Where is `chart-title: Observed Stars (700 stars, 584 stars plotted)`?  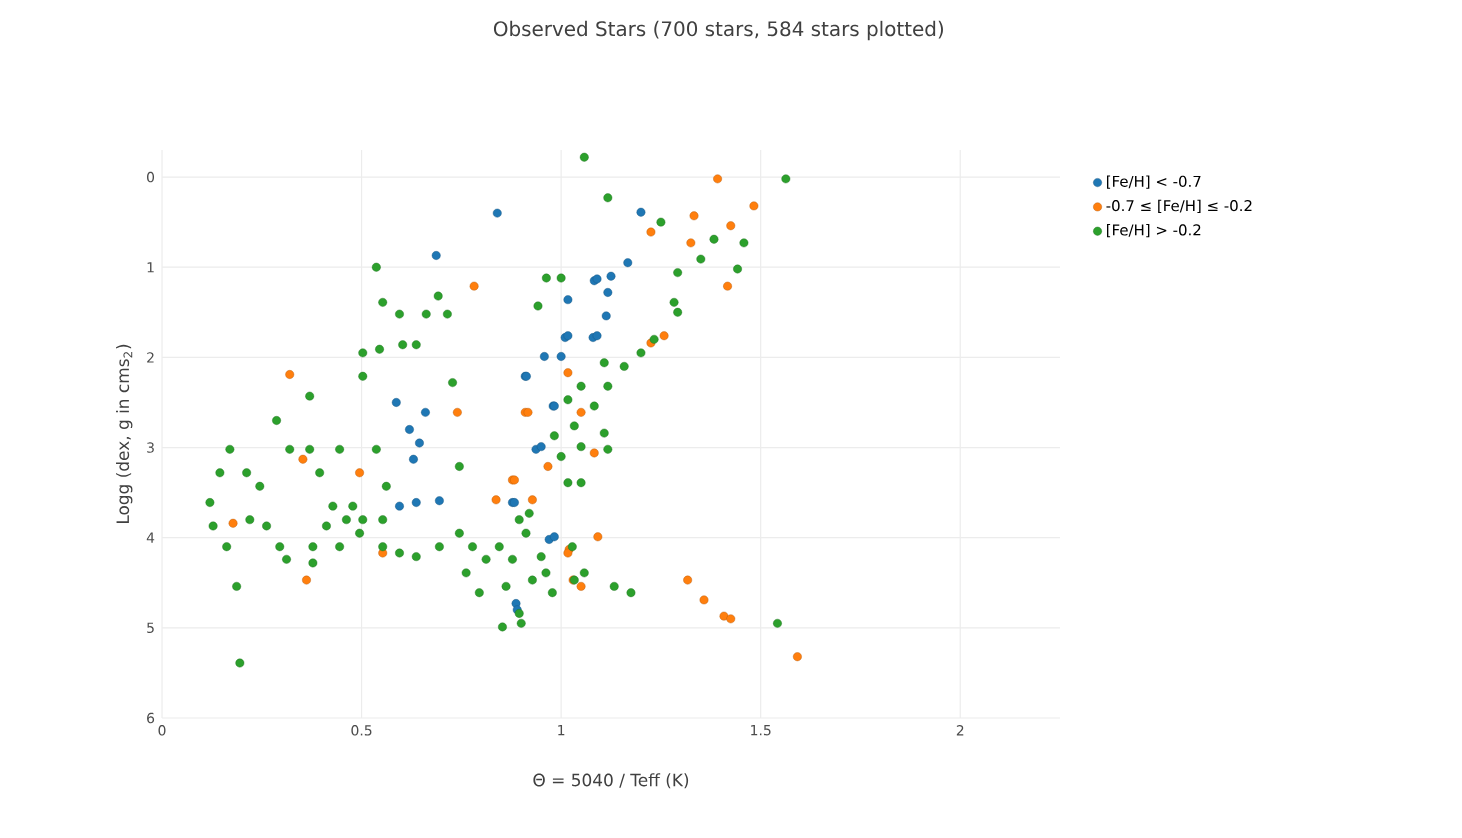
chart-title: Observed Stars (700 stars, 584 stars plotted) is located at coordinates (718, 30).